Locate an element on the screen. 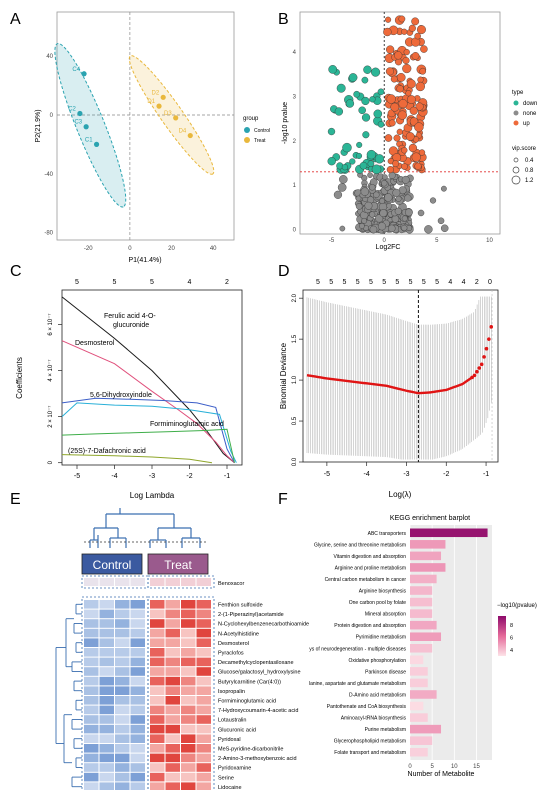 Image resolution: width=550 pixels, height=790 pixels. panel-b-ylabel: -log10 pvalue is located at coordinates (285, 123).